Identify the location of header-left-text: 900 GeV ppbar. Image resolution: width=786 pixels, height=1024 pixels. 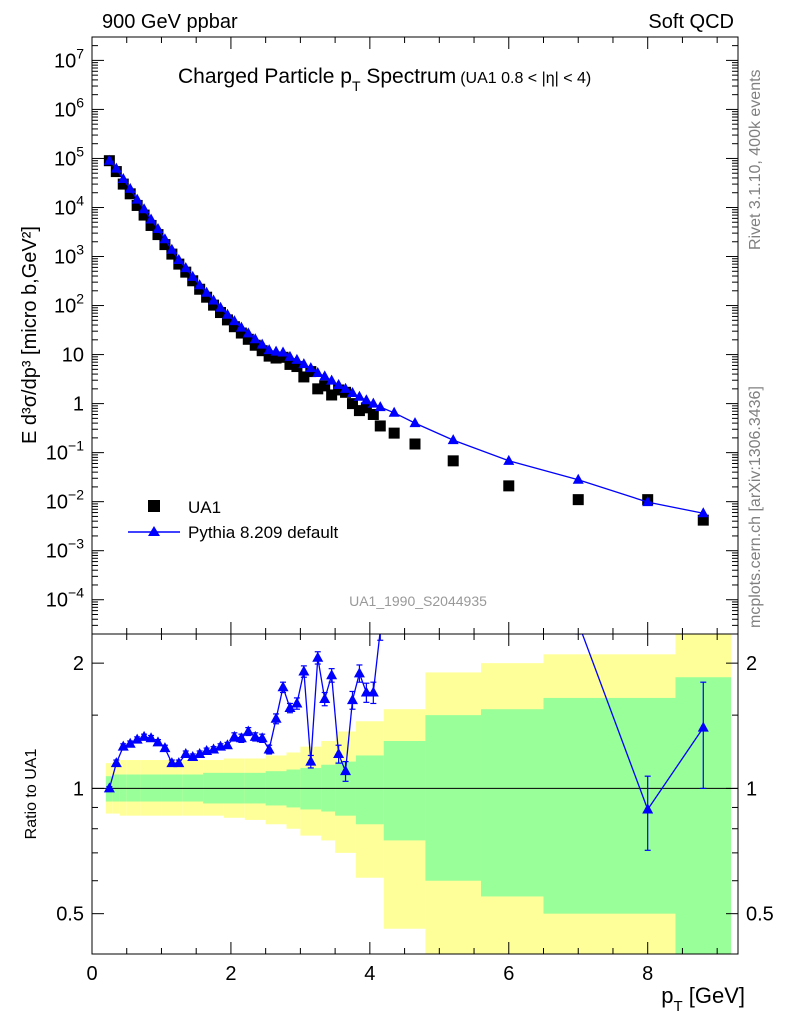
(170, 22).